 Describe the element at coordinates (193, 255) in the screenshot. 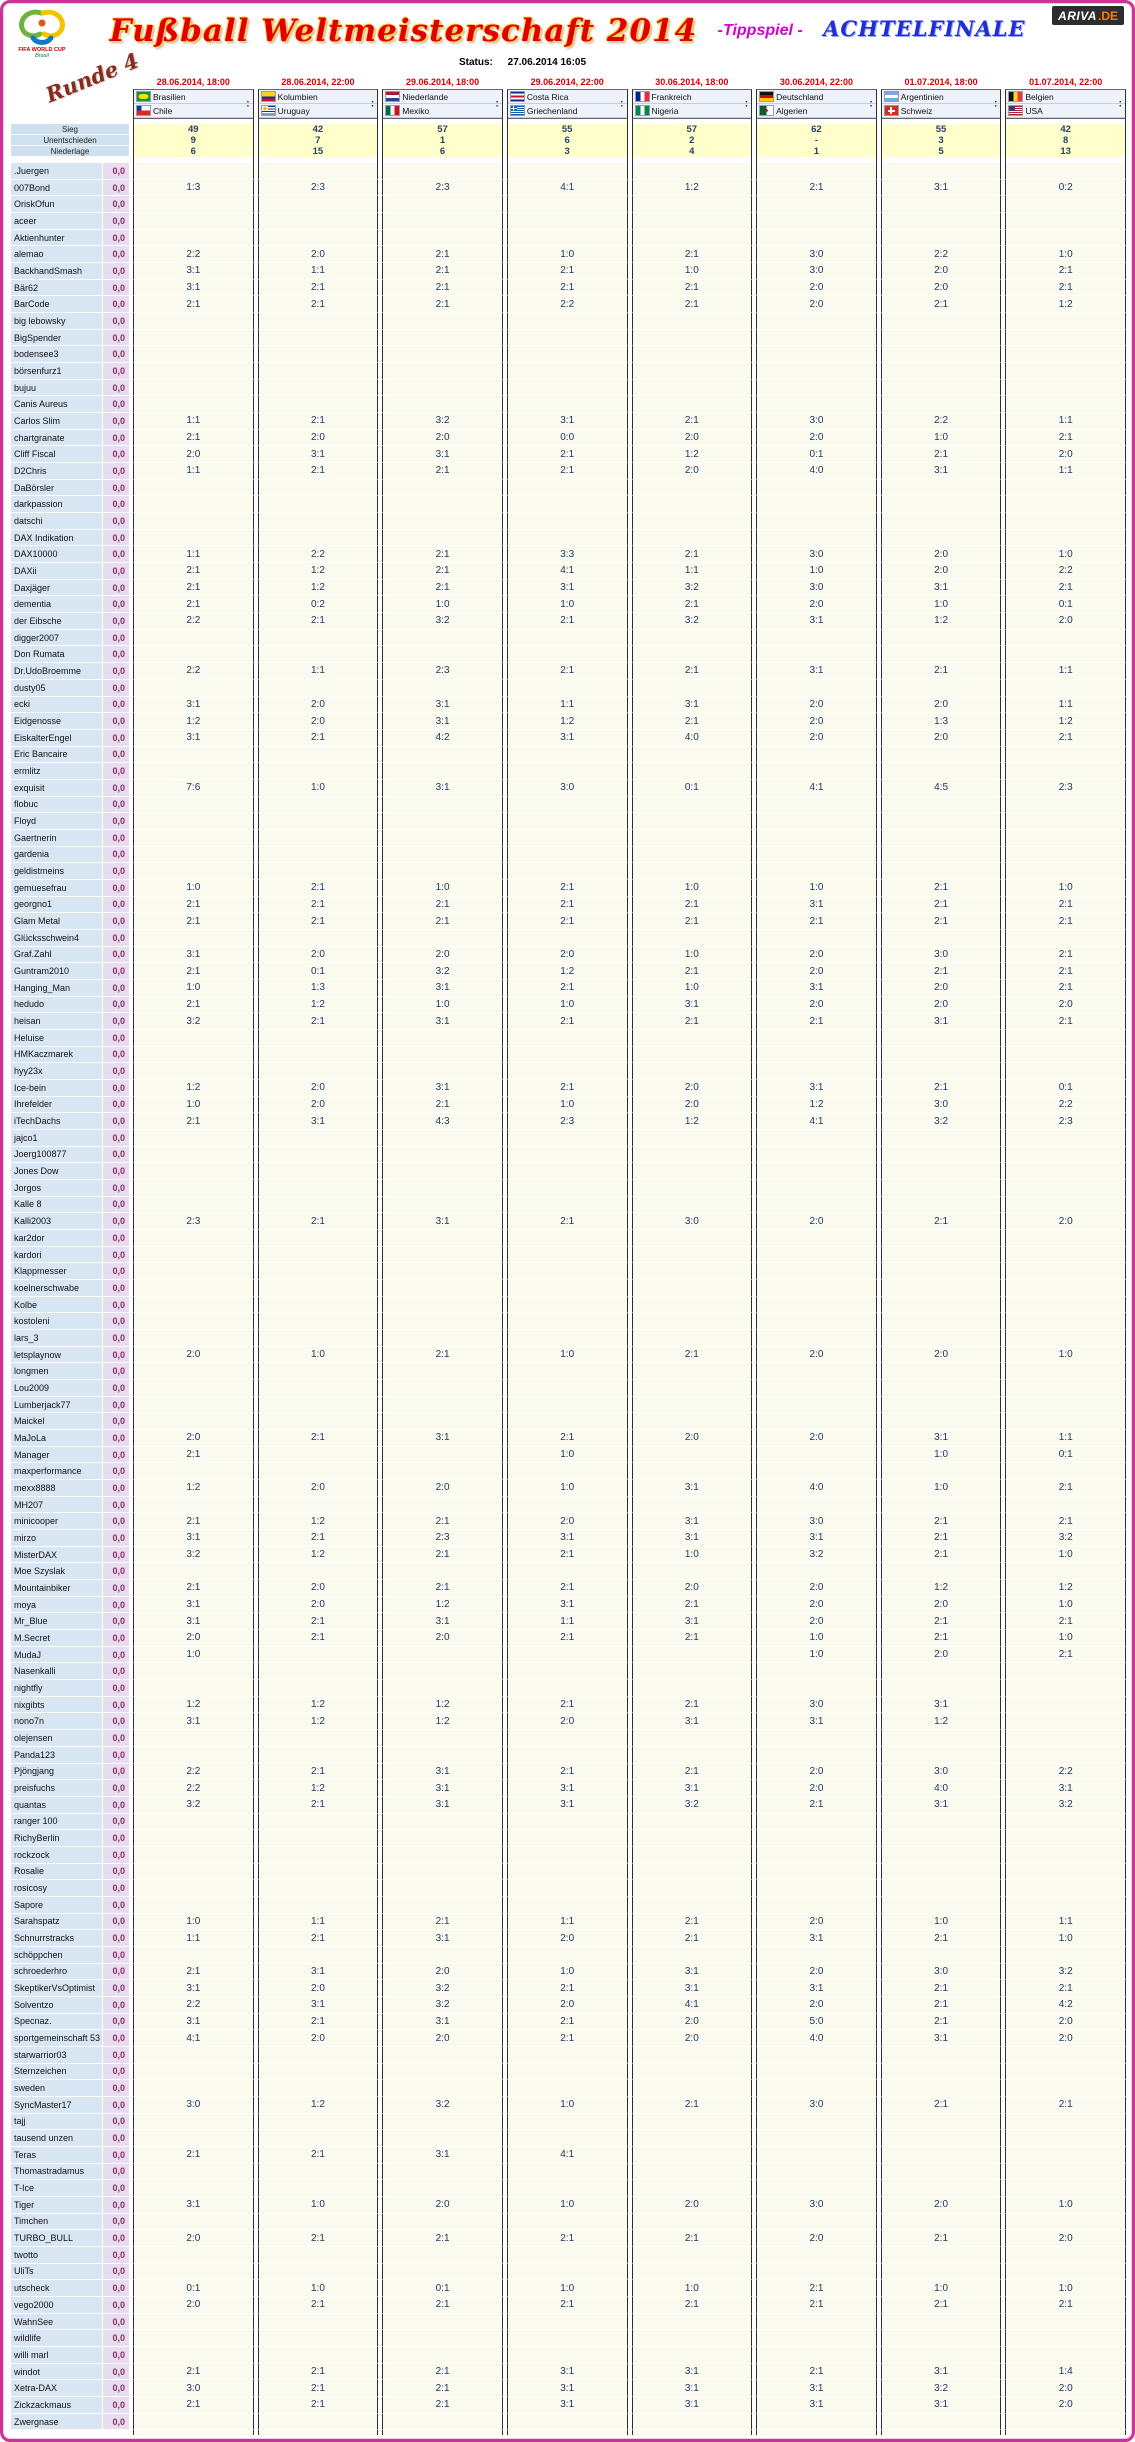

I see `prediction-cell: 2:2` at that location.